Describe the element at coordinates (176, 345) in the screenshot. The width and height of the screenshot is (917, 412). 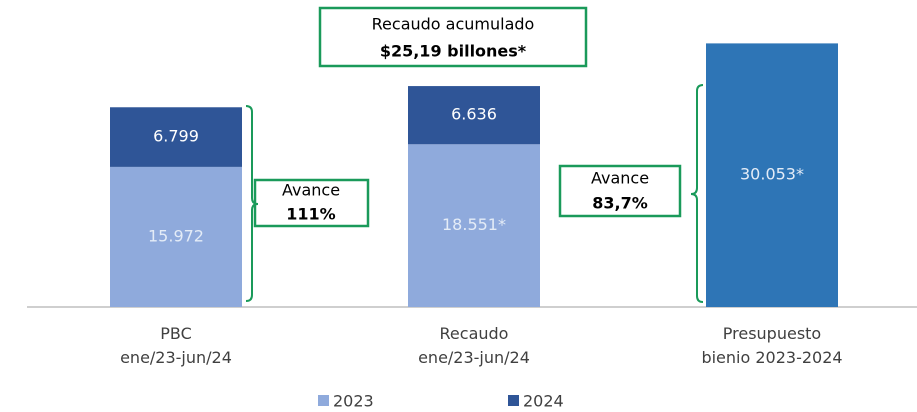
I see `x-tick-label: PBC ene/23-jun/24` at that location.